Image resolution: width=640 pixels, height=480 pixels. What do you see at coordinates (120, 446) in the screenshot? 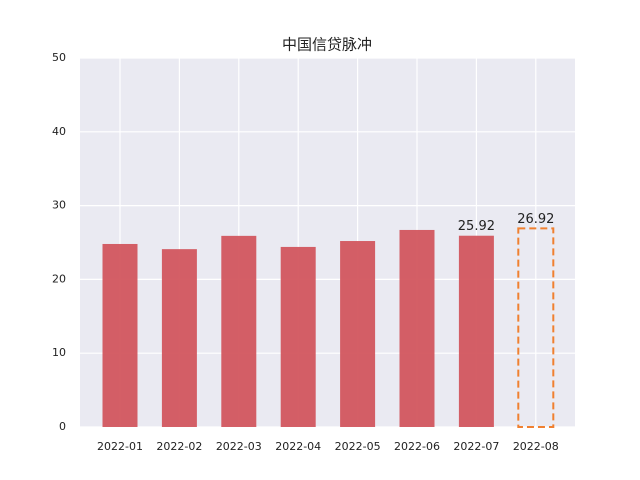
I see `x-tick-label: 2022-01` at bounding box center [120, 446].